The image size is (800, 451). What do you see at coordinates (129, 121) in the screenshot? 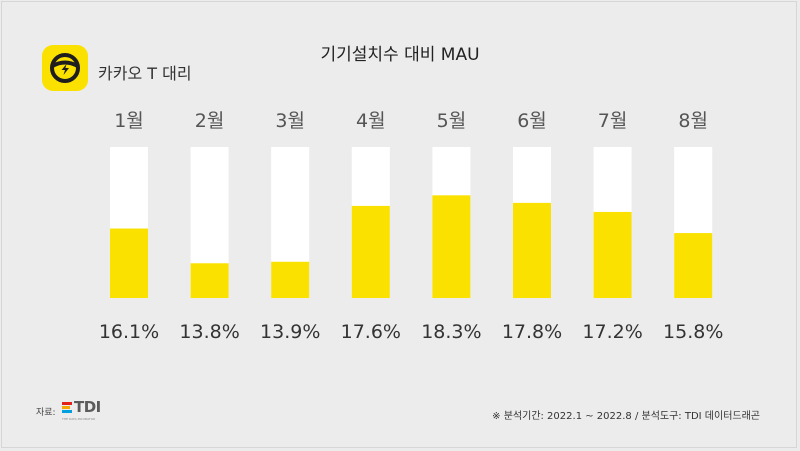
I see `month-label: 1월` at bounding box center [129, 121].